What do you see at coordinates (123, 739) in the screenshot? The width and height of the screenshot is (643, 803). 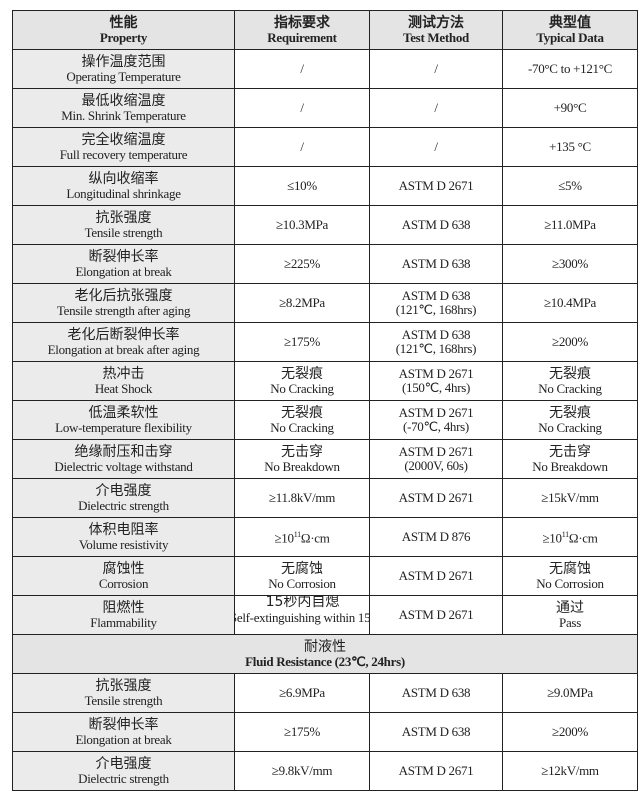 I see `property-en: Elongation at break` at bounding box center [123, 739].